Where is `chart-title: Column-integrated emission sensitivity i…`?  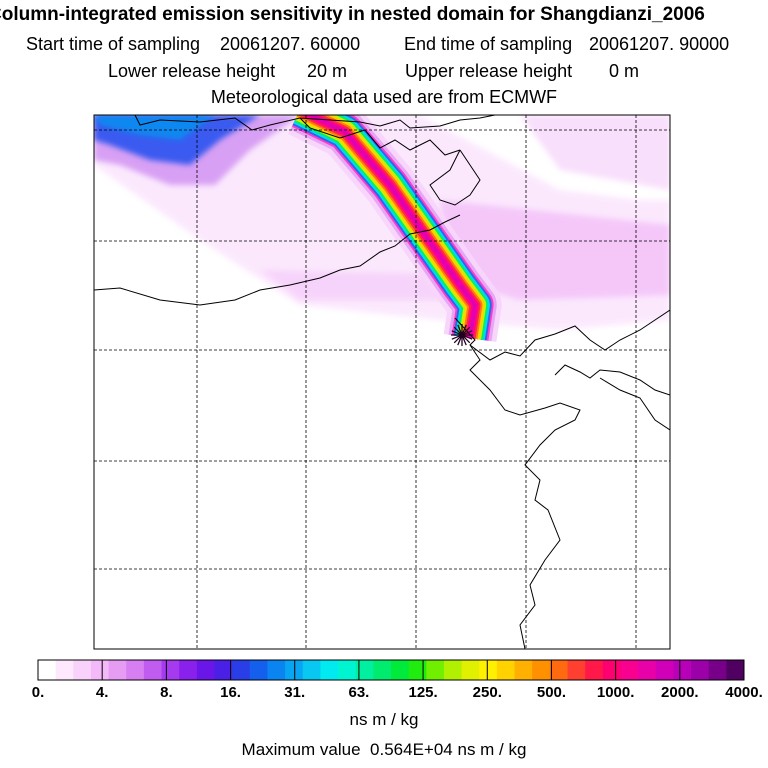
chart-title: Column-integrated emission sensitivity i… is located at coordinates (352, 14).